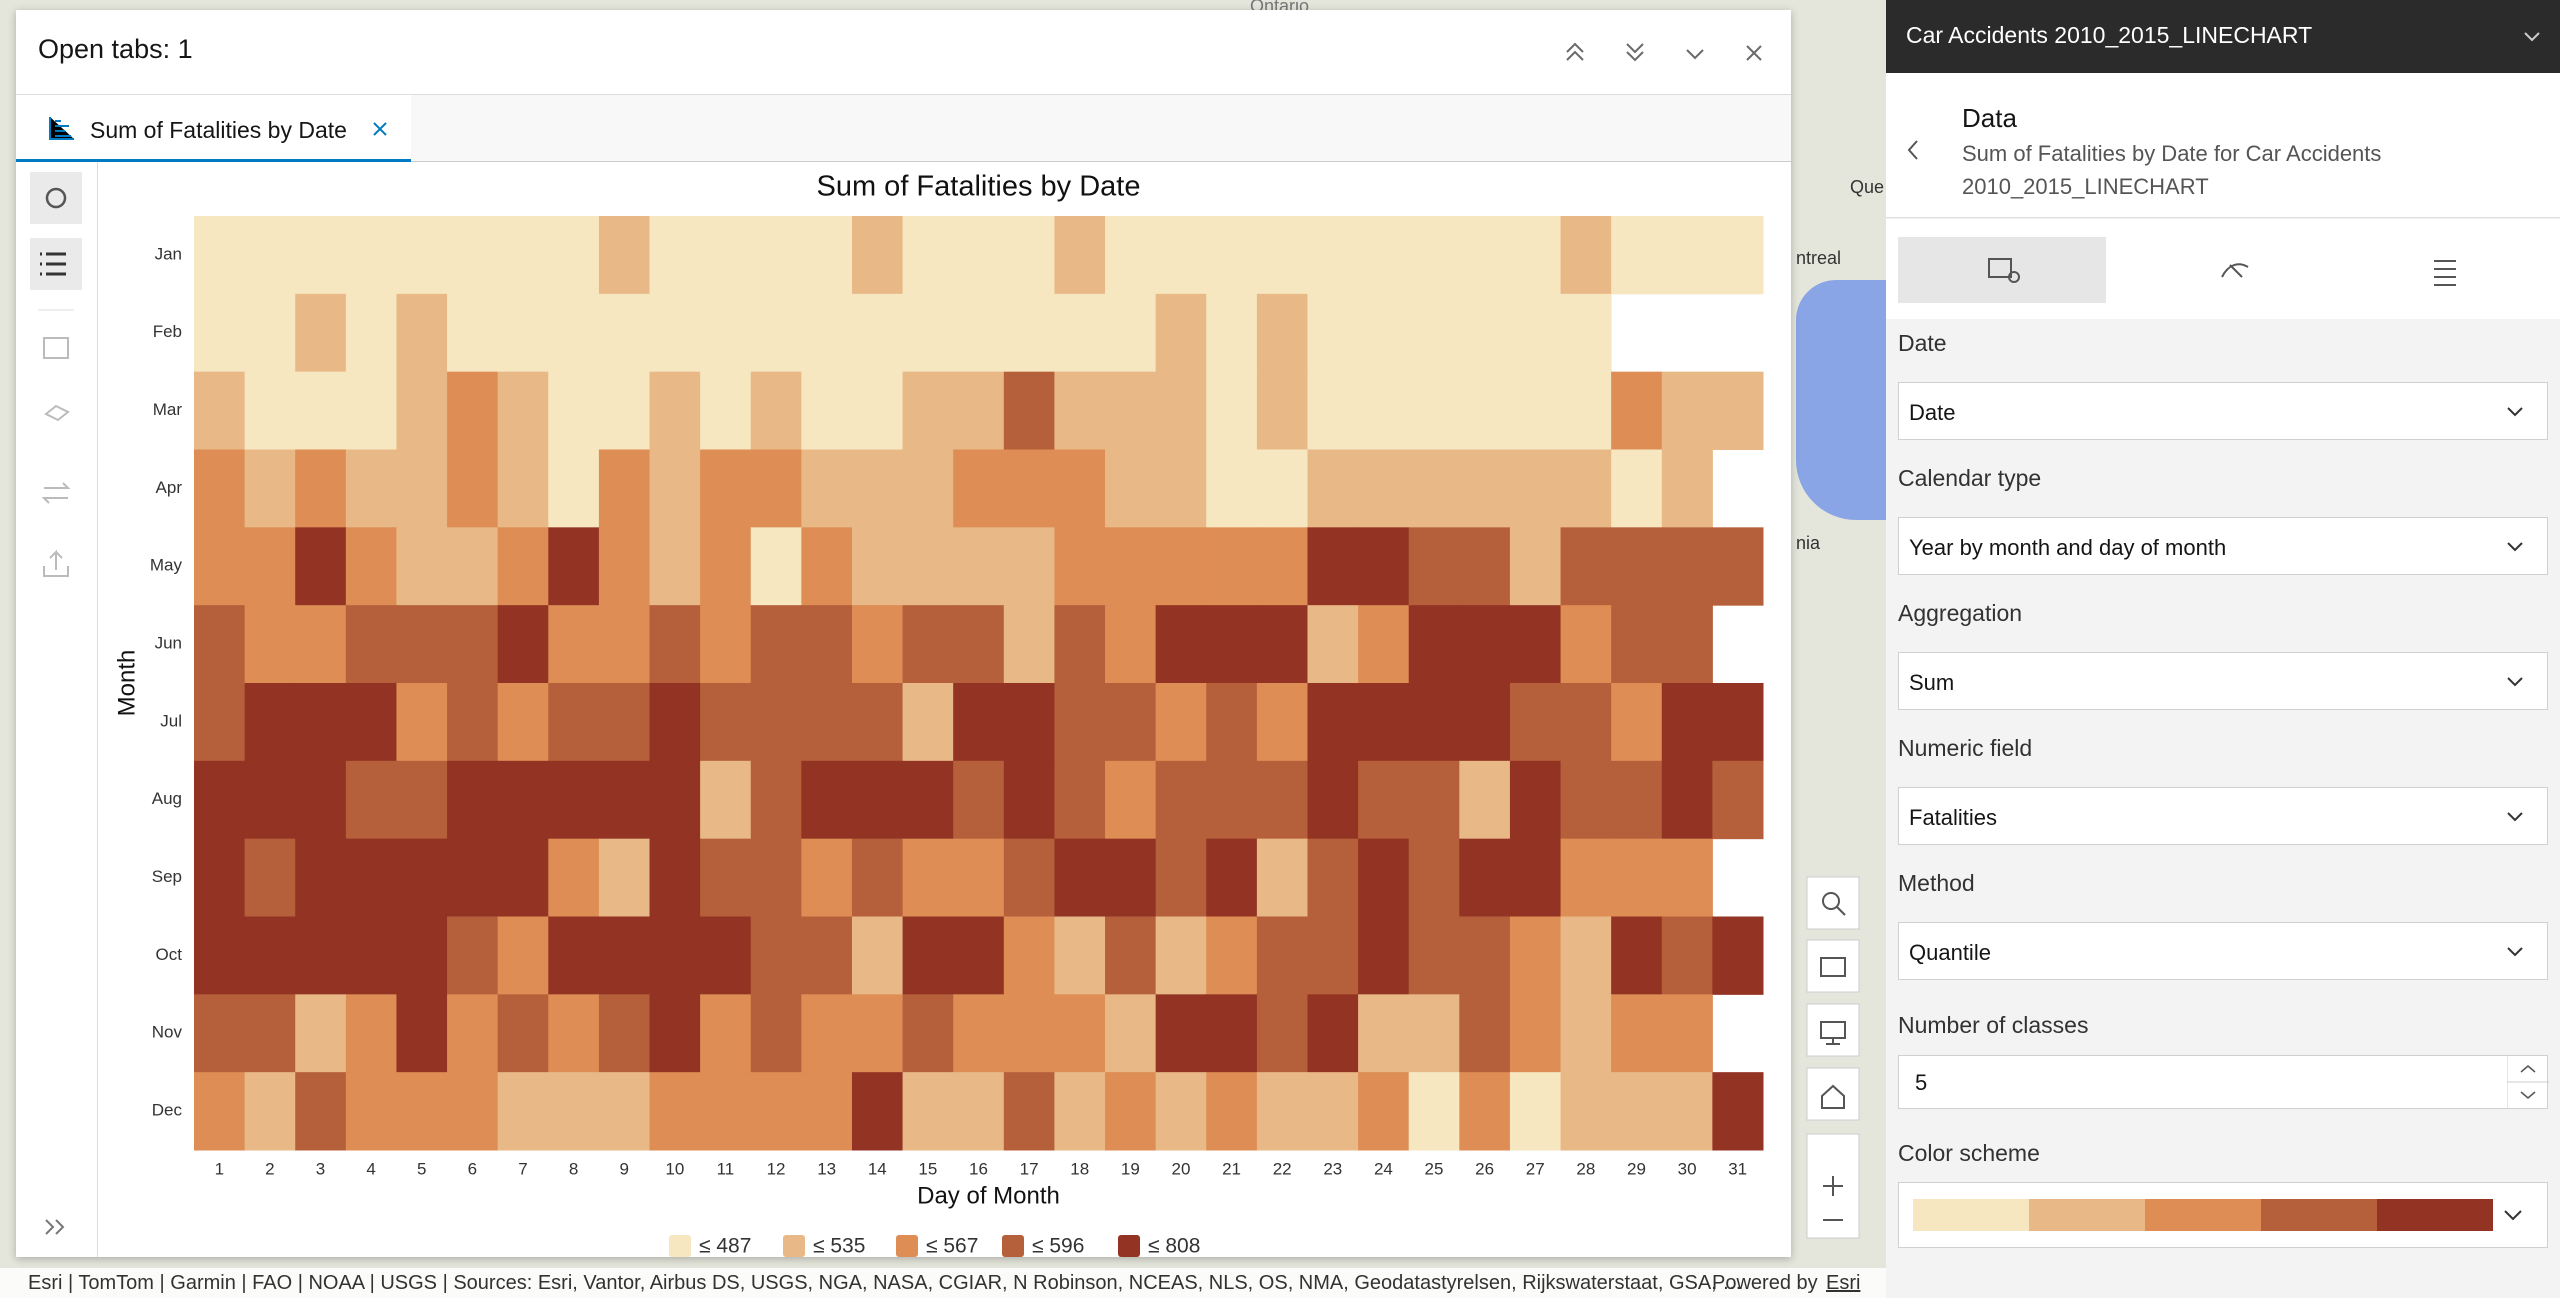 The height and width of the screenshot is (1298, 2560). I want to click on classes-input: 5, so click(2223, 1082).